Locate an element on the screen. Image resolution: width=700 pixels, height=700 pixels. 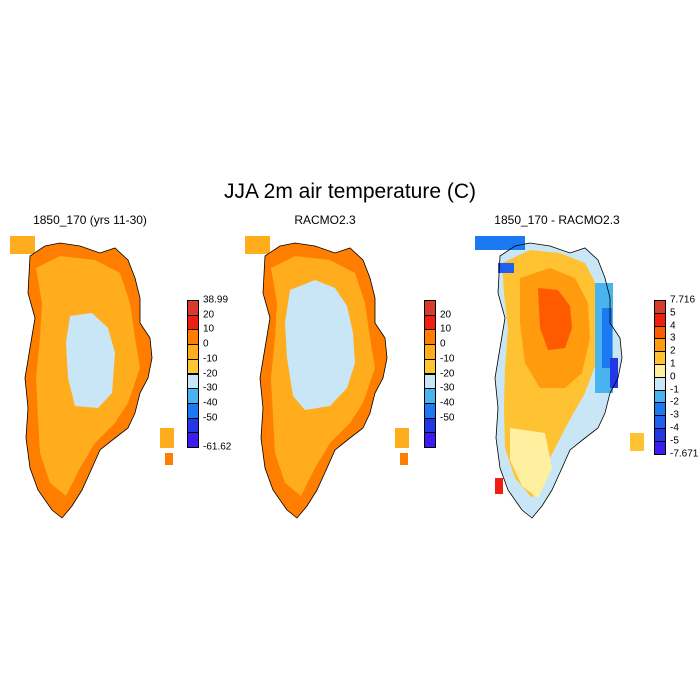
map-difference is located at coordinates (559, 377).